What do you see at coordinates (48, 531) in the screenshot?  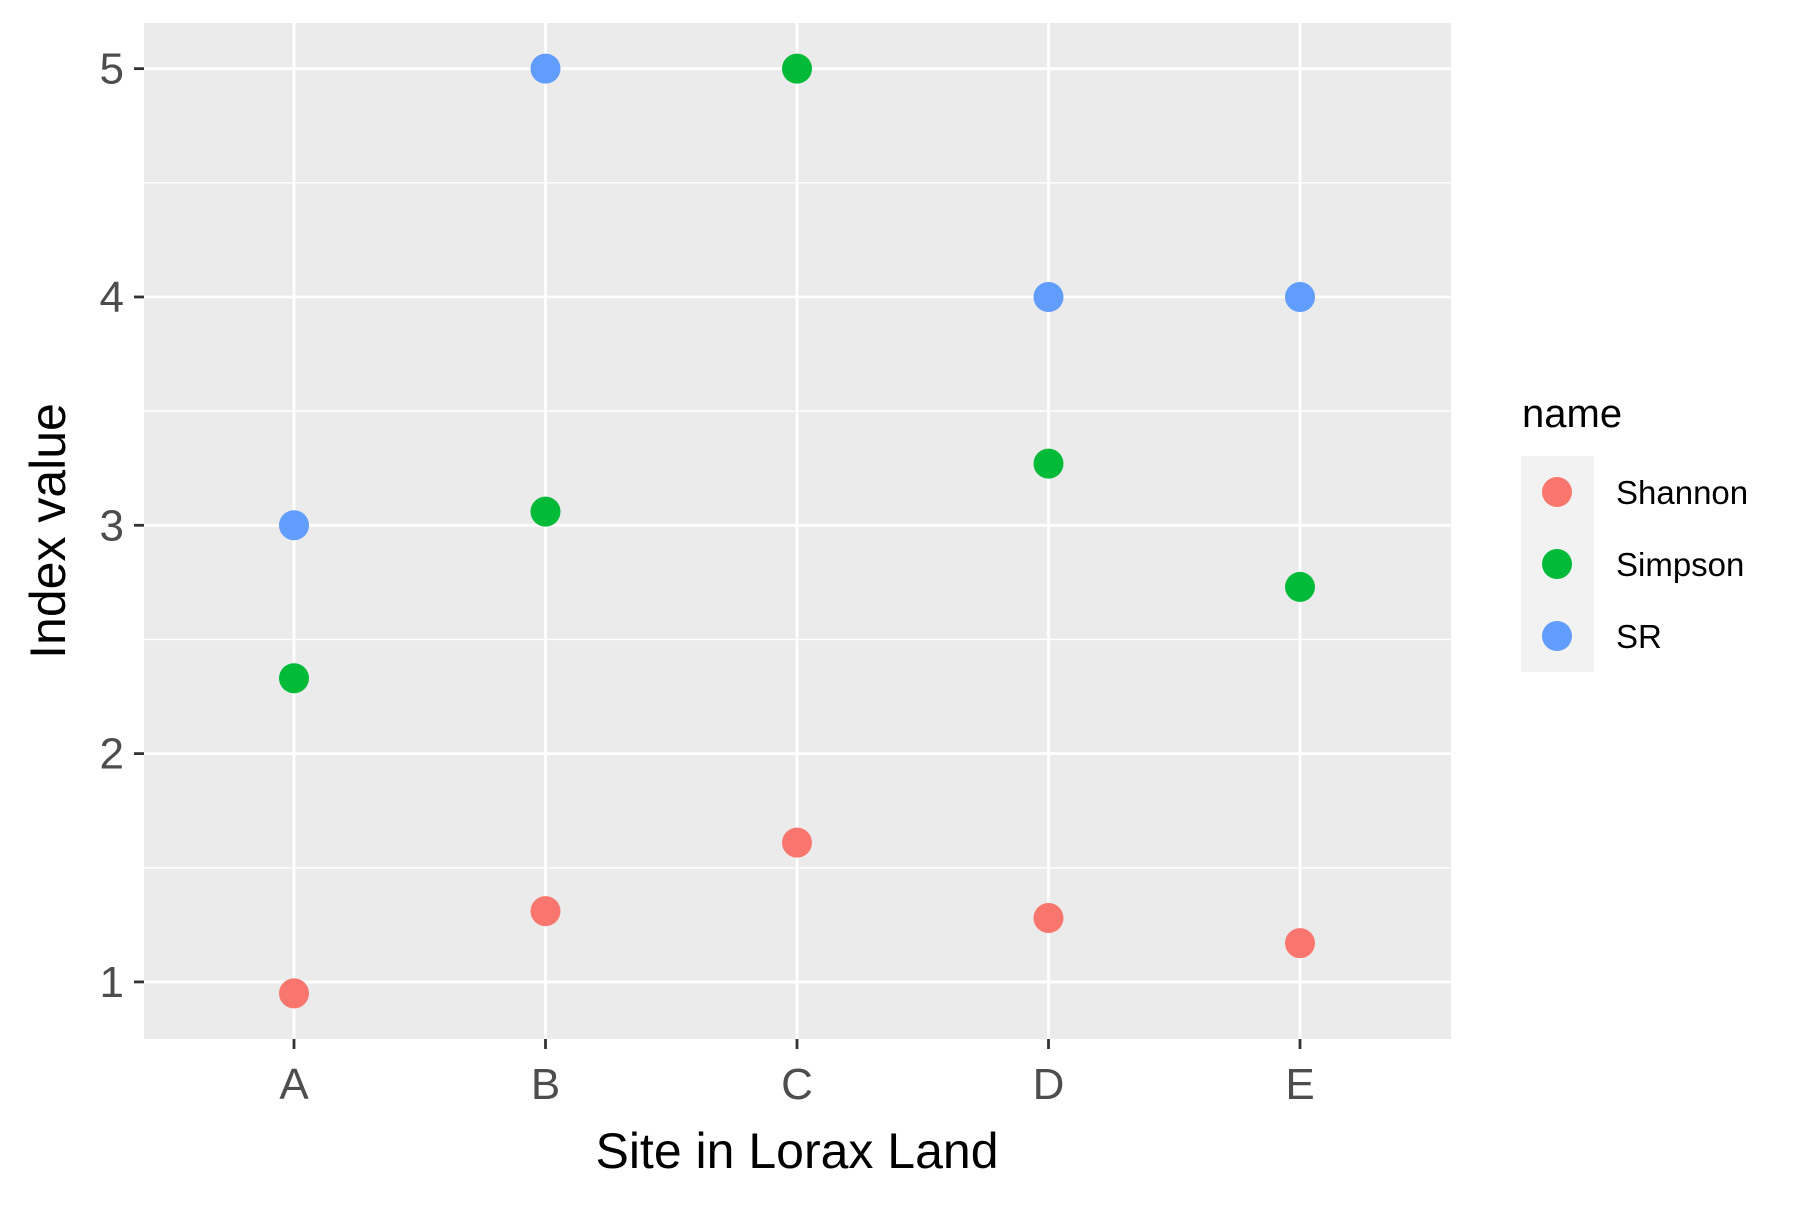 I see `y-axis-title: Index value` at bounding box center [48, 531].